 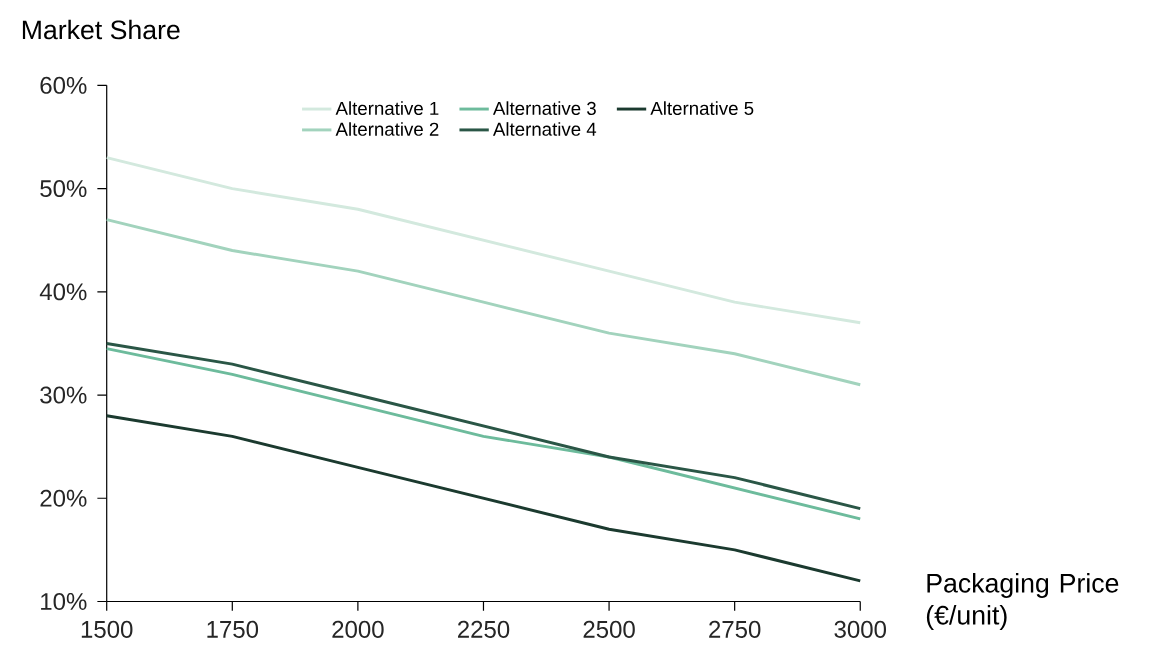 I want to click on y-tick-label: 20%, so click(x=63, y=498).